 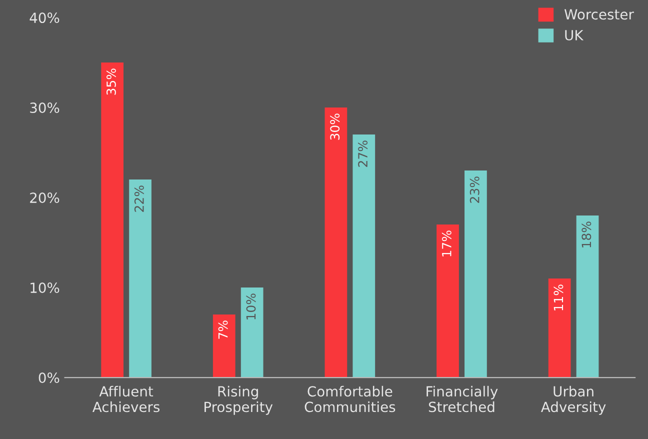 I want to click on x-tick-label: Urban Adversity, so click(x=573, y=400).